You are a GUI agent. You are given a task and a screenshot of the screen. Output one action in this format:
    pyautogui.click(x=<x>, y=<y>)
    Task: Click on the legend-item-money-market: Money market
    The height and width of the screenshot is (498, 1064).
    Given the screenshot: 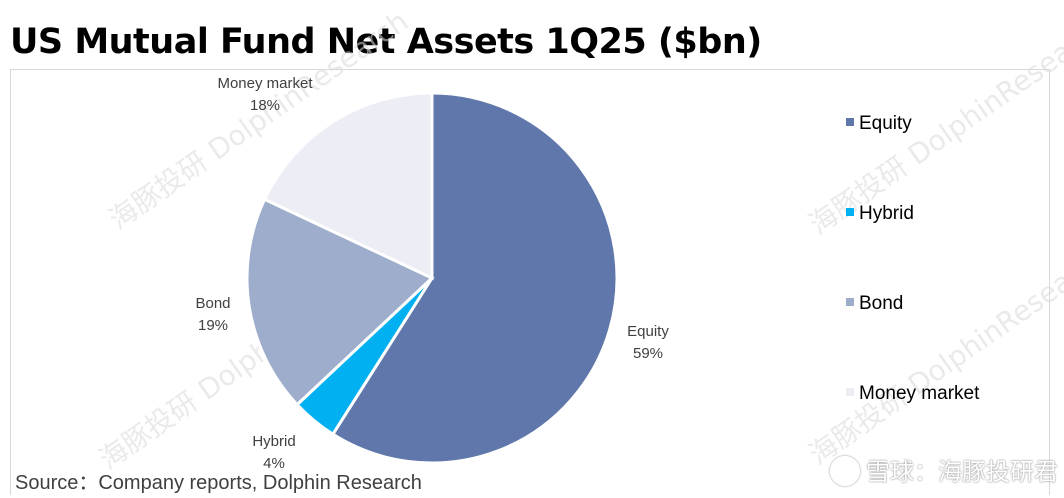 What is the action you would take?
    pyautogui.click(x=912, y=394)
    